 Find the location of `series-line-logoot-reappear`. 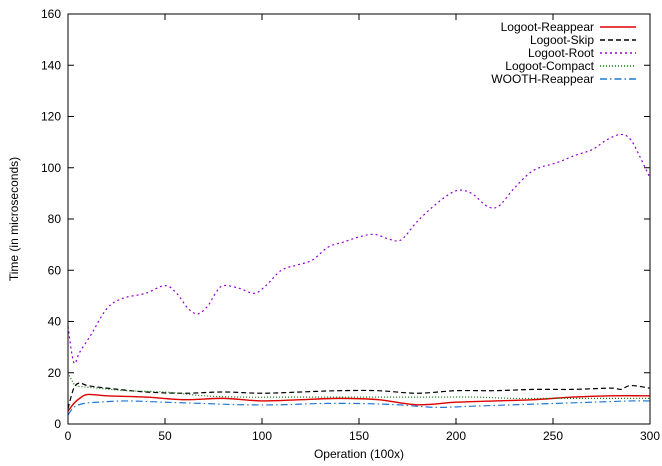

series-line-logoot-reappear is located at coordinates (359, 402).